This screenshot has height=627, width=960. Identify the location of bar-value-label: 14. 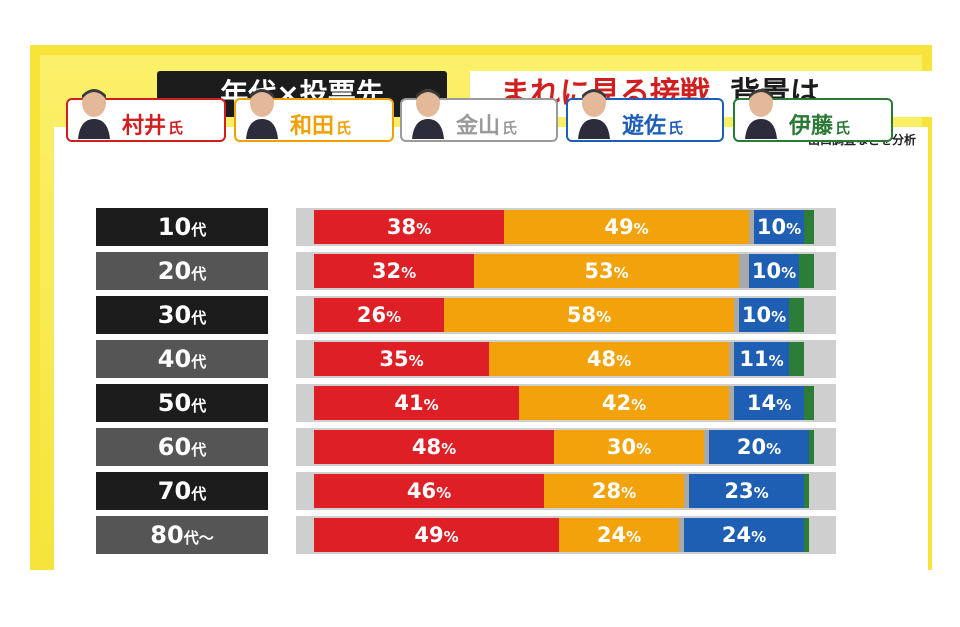
(761, 403).